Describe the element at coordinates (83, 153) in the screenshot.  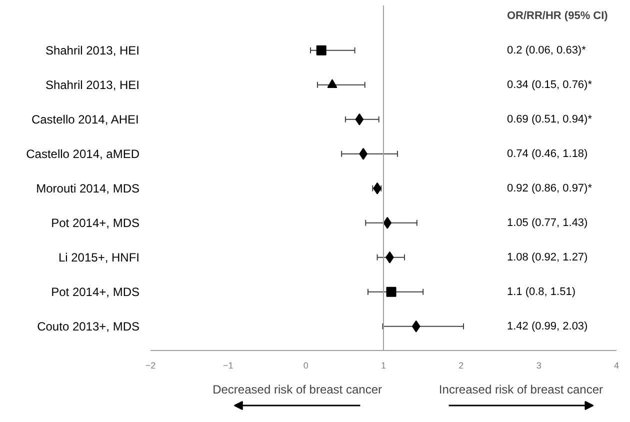
I see `y-tick-label: Castello 2014, aMED` at that location.